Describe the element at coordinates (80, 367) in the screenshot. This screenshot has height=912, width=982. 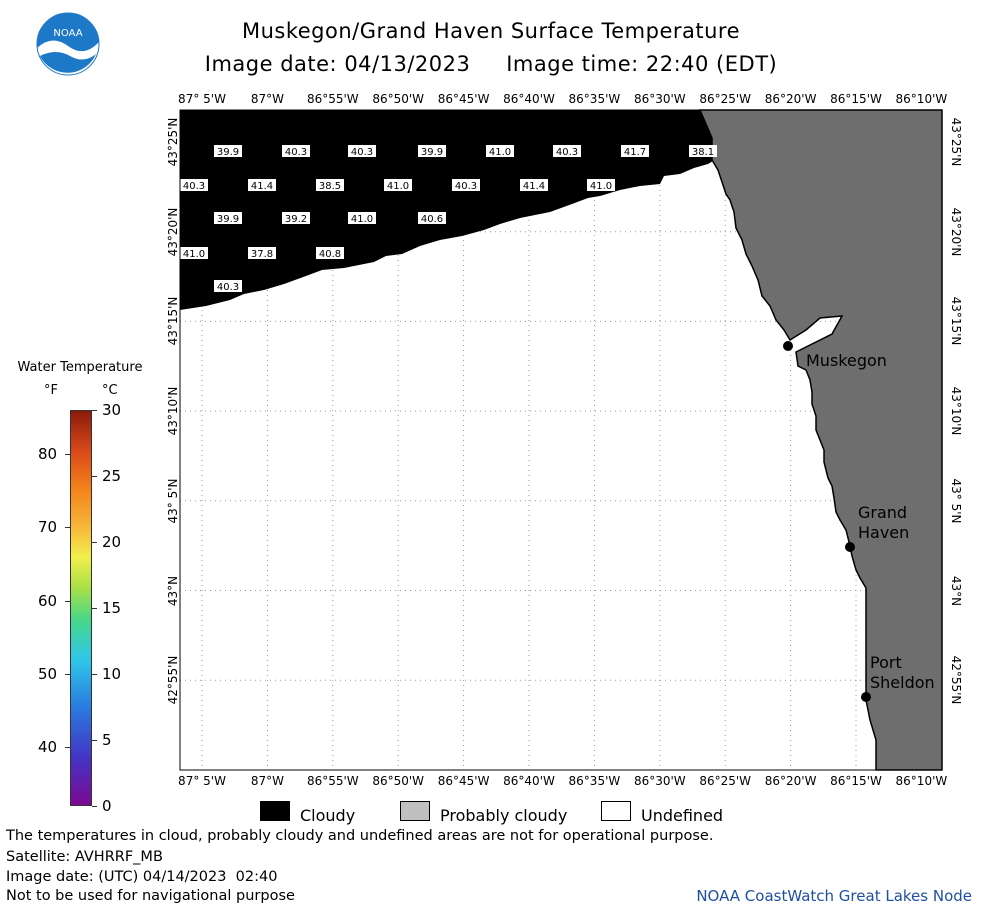
I see `legend-title: Water Temperature` at that location.